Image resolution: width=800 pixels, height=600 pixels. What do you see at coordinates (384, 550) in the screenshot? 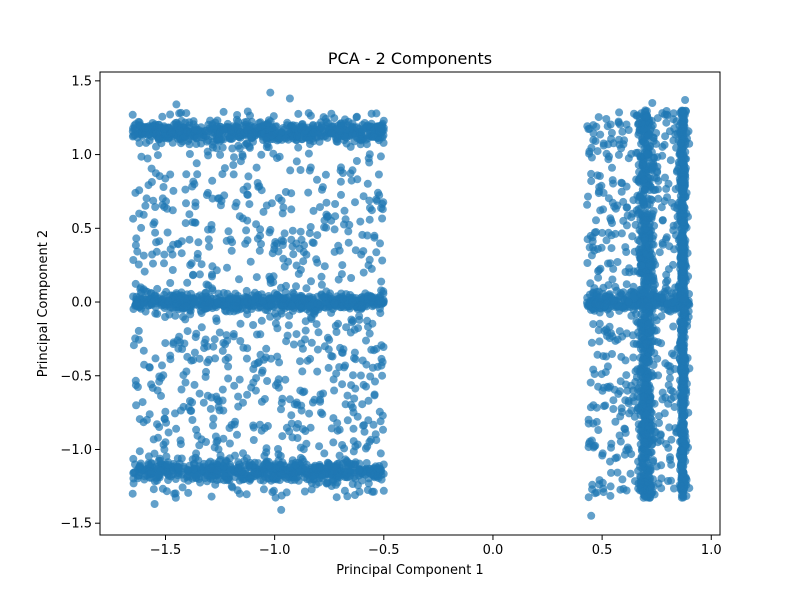
I see `x-tick-label: −0.5` at bounding box center [384, 550].